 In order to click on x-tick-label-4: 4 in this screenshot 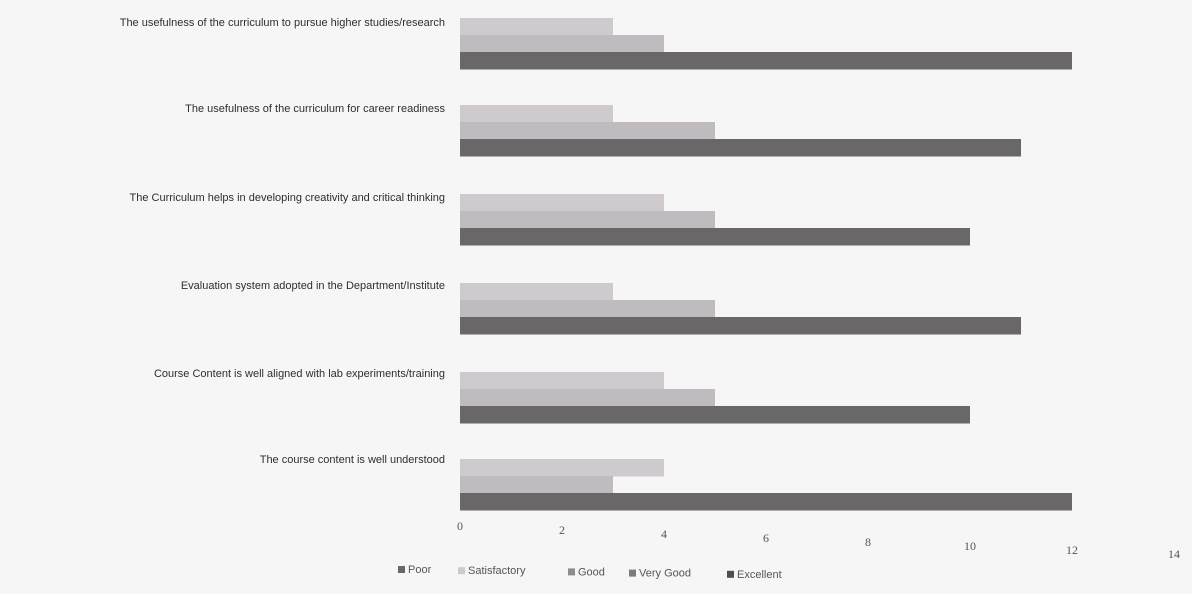, I will do `click(664, 534)`.